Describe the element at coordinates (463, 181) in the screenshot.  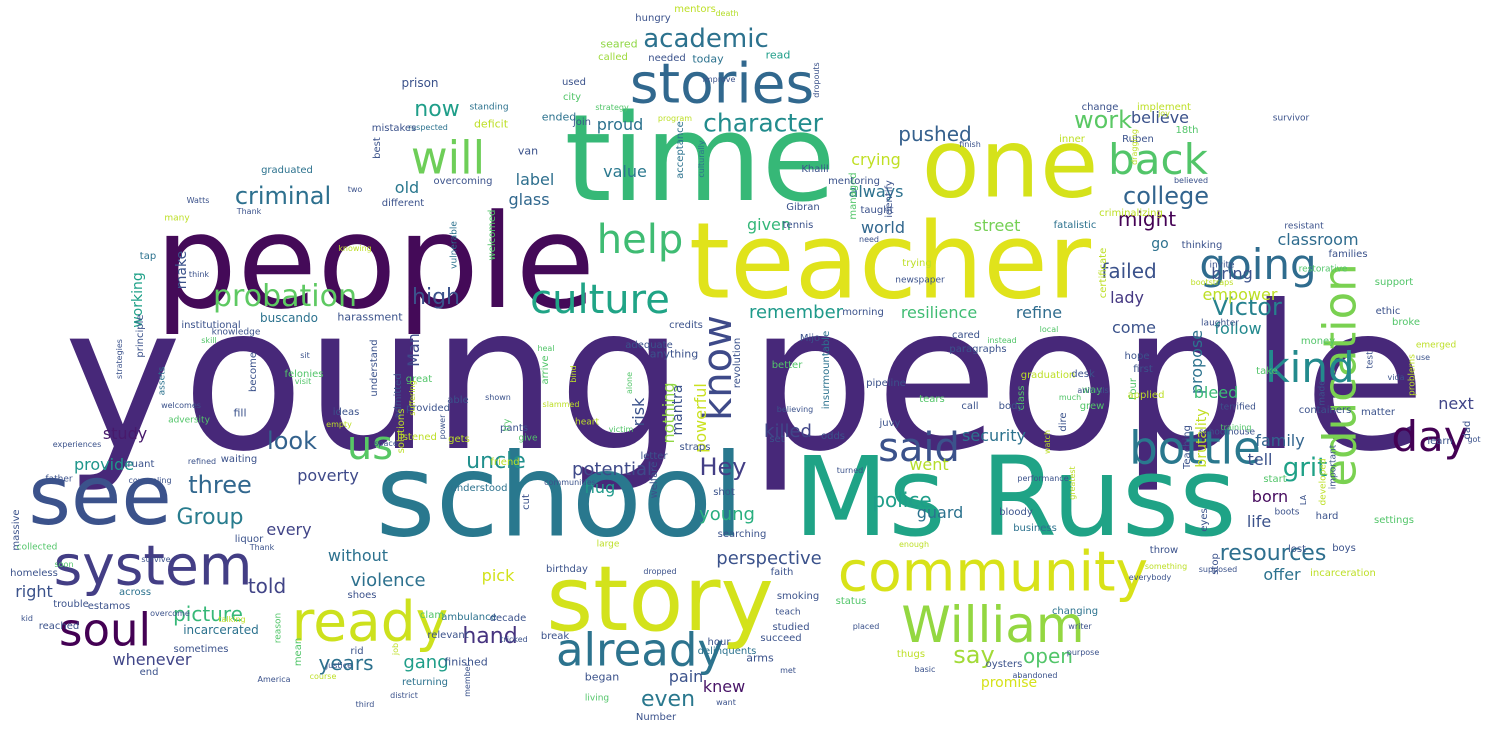
I see `word-overcoming: overcoming` at that location.